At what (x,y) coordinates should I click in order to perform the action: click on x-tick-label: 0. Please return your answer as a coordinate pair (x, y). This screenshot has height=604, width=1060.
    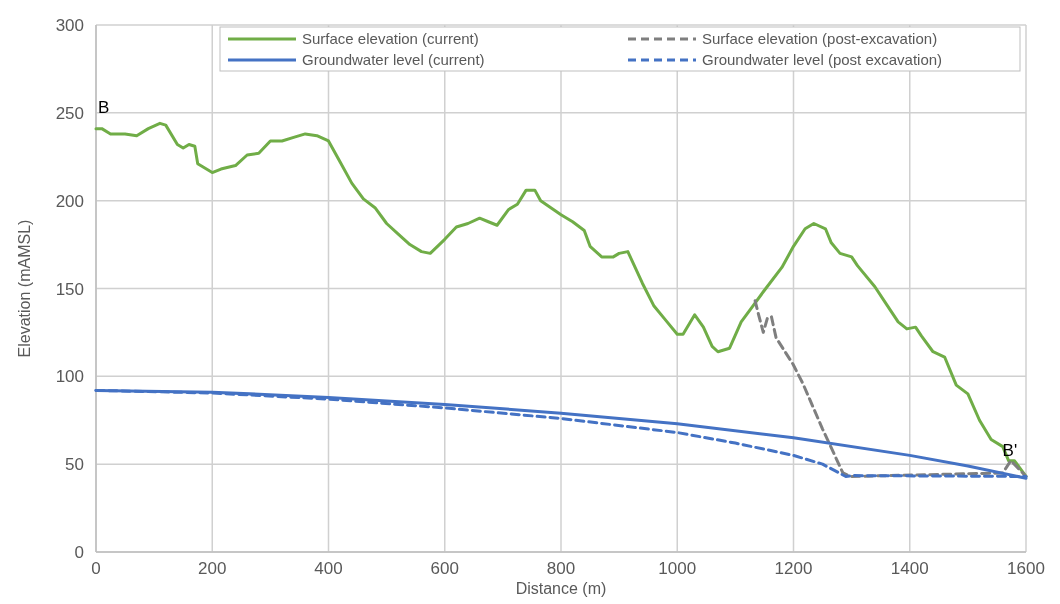
    Looking at the image, I should click on (96, 568).